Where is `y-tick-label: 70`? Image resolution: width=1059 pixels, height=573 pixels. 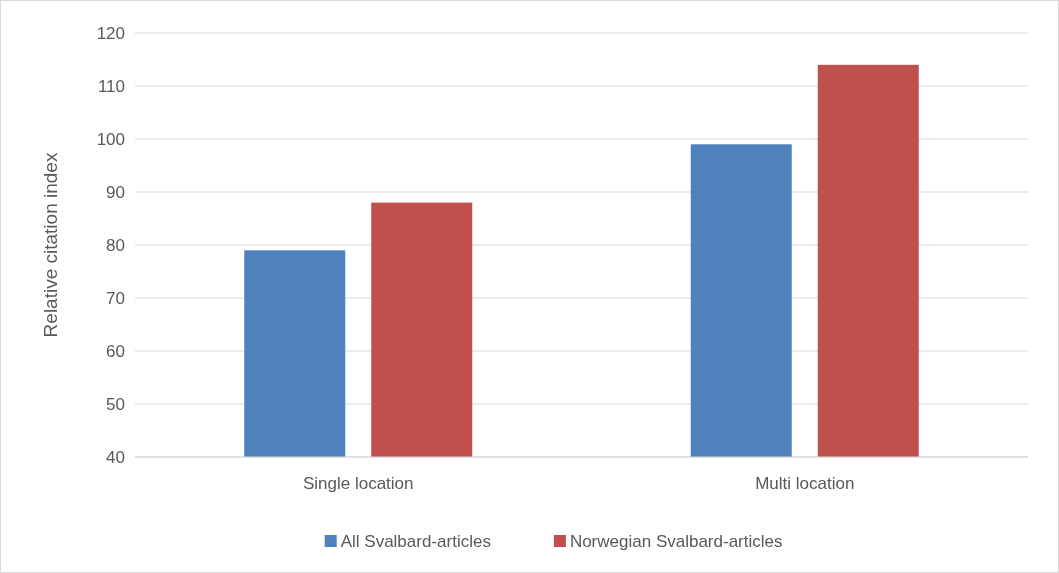
y-tick-label: 70 is located at coordinates (115, 298).